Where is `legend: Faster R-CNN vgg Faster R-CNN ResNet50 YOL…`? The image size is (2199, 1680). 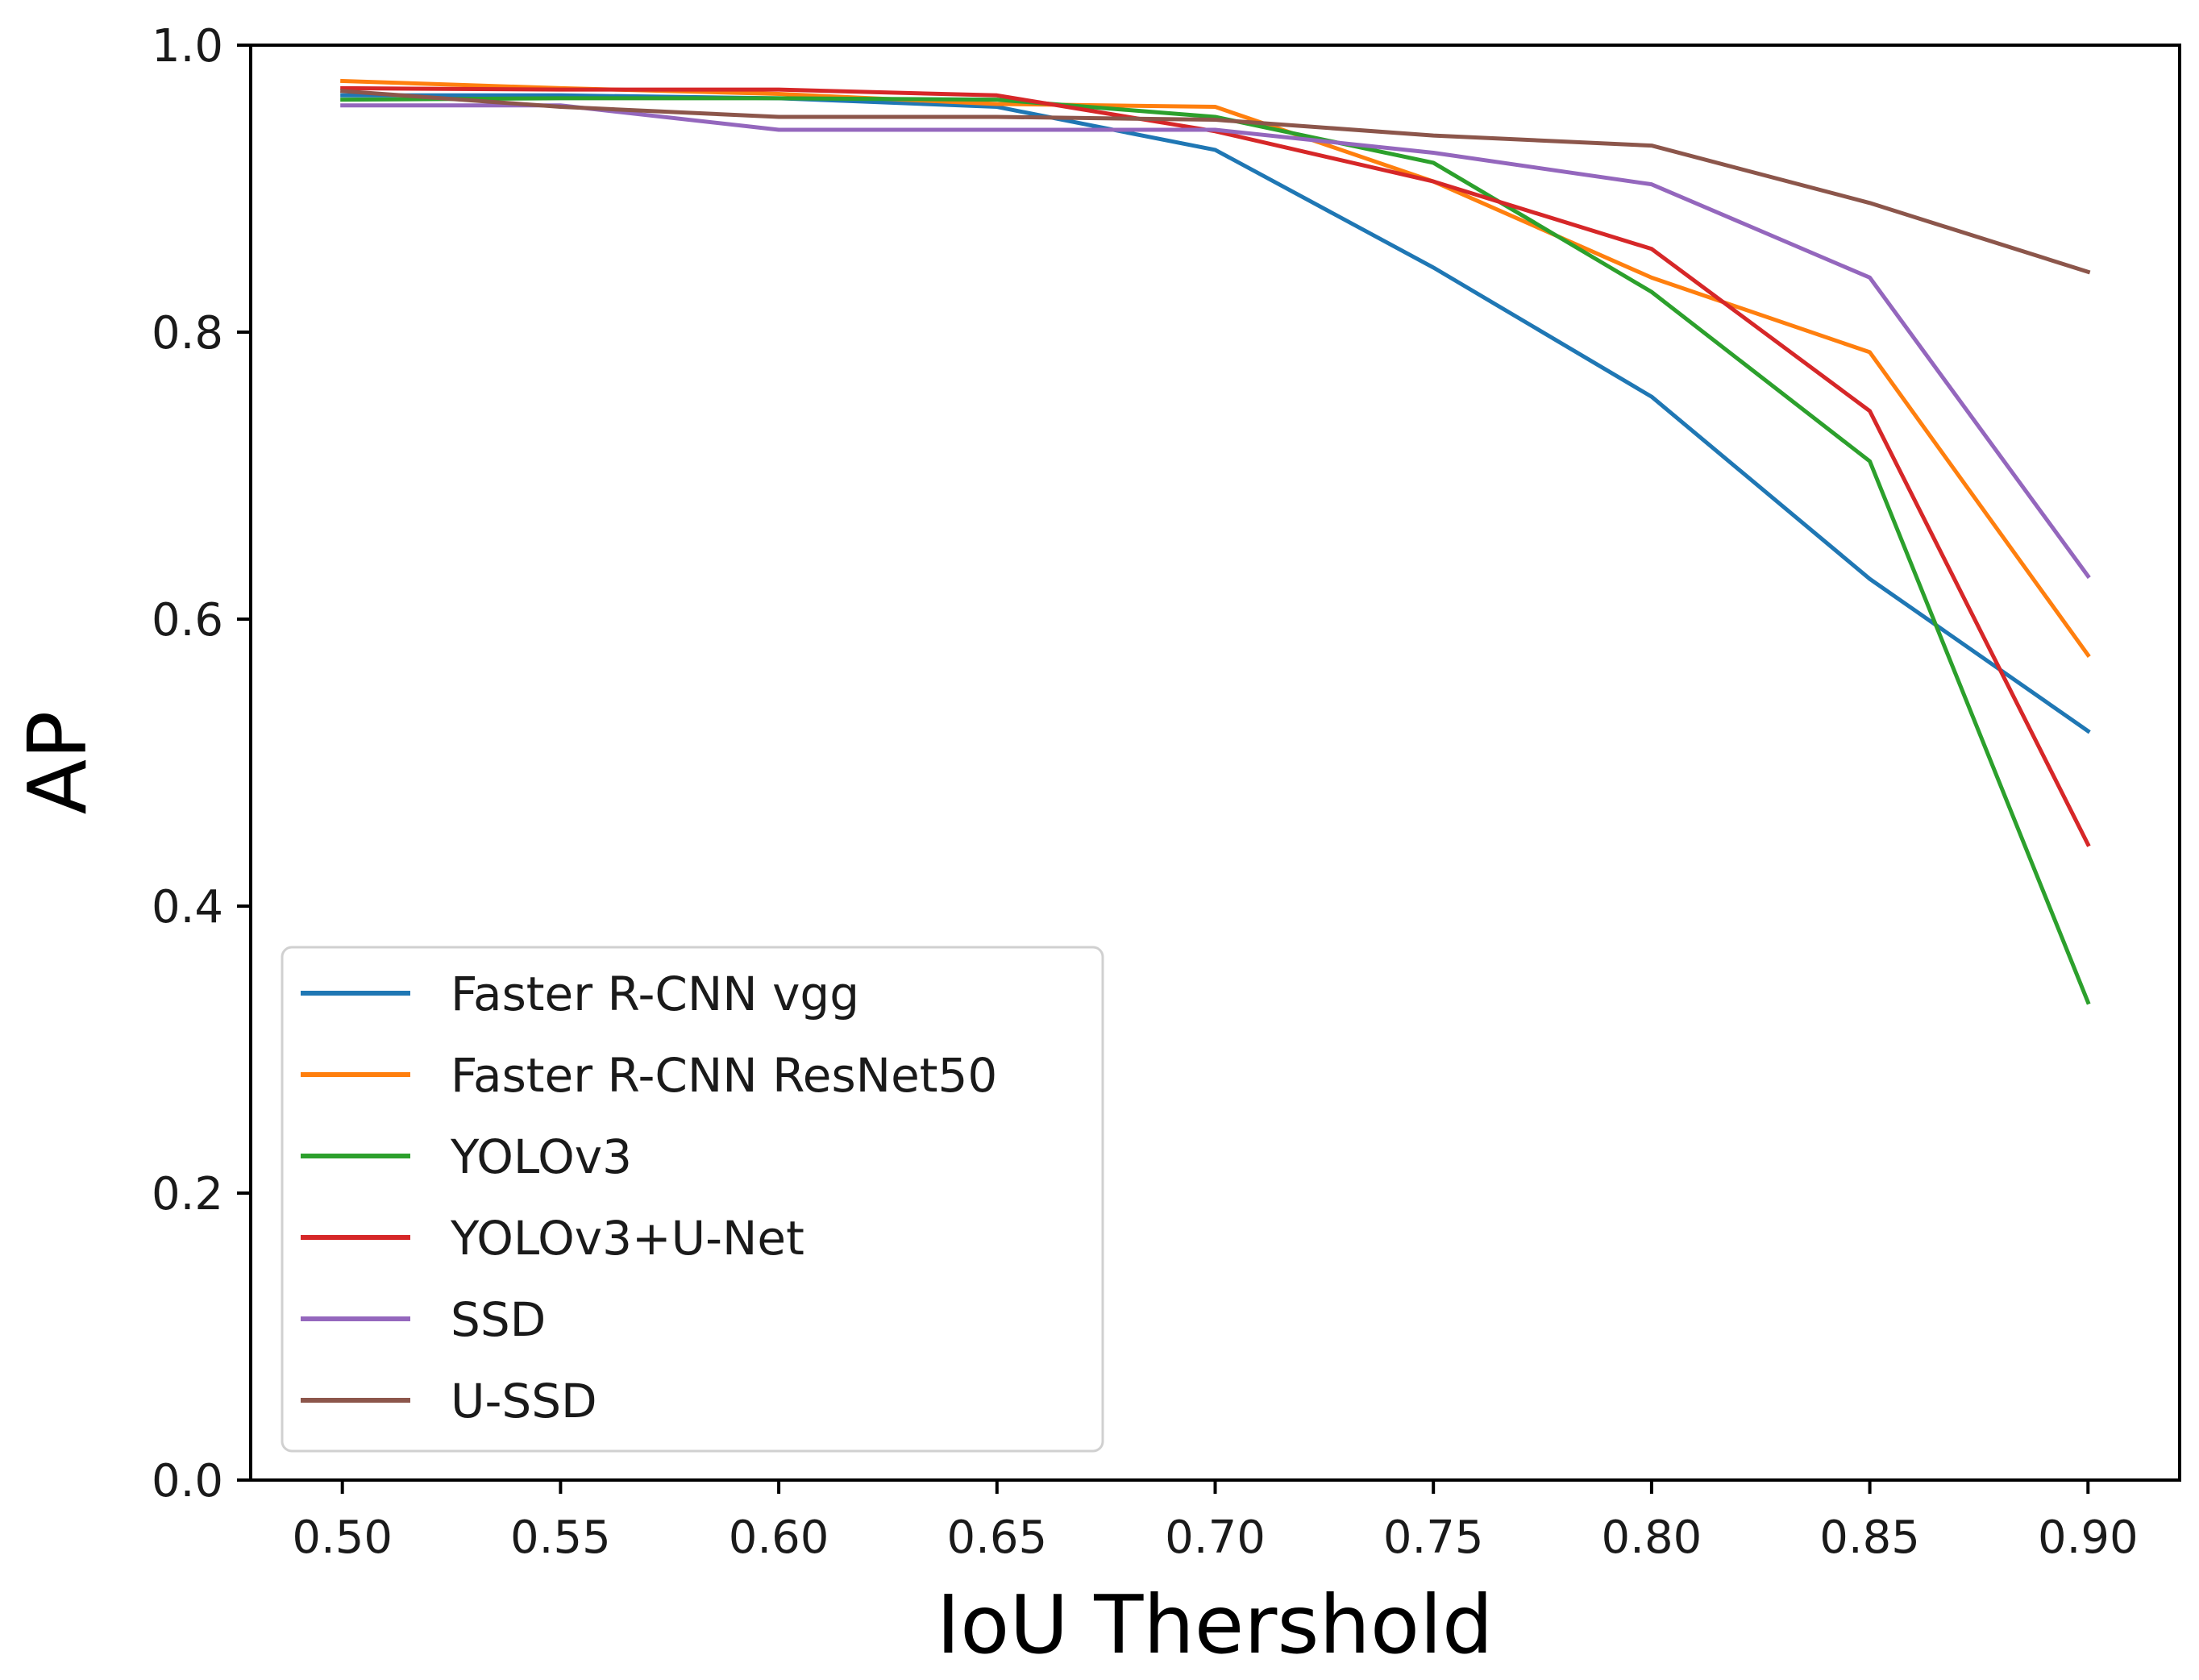
legend: Faster R-CNN vgg Faster R-CNN ResNet50 YOL… is located at coordinates (692, 1199).